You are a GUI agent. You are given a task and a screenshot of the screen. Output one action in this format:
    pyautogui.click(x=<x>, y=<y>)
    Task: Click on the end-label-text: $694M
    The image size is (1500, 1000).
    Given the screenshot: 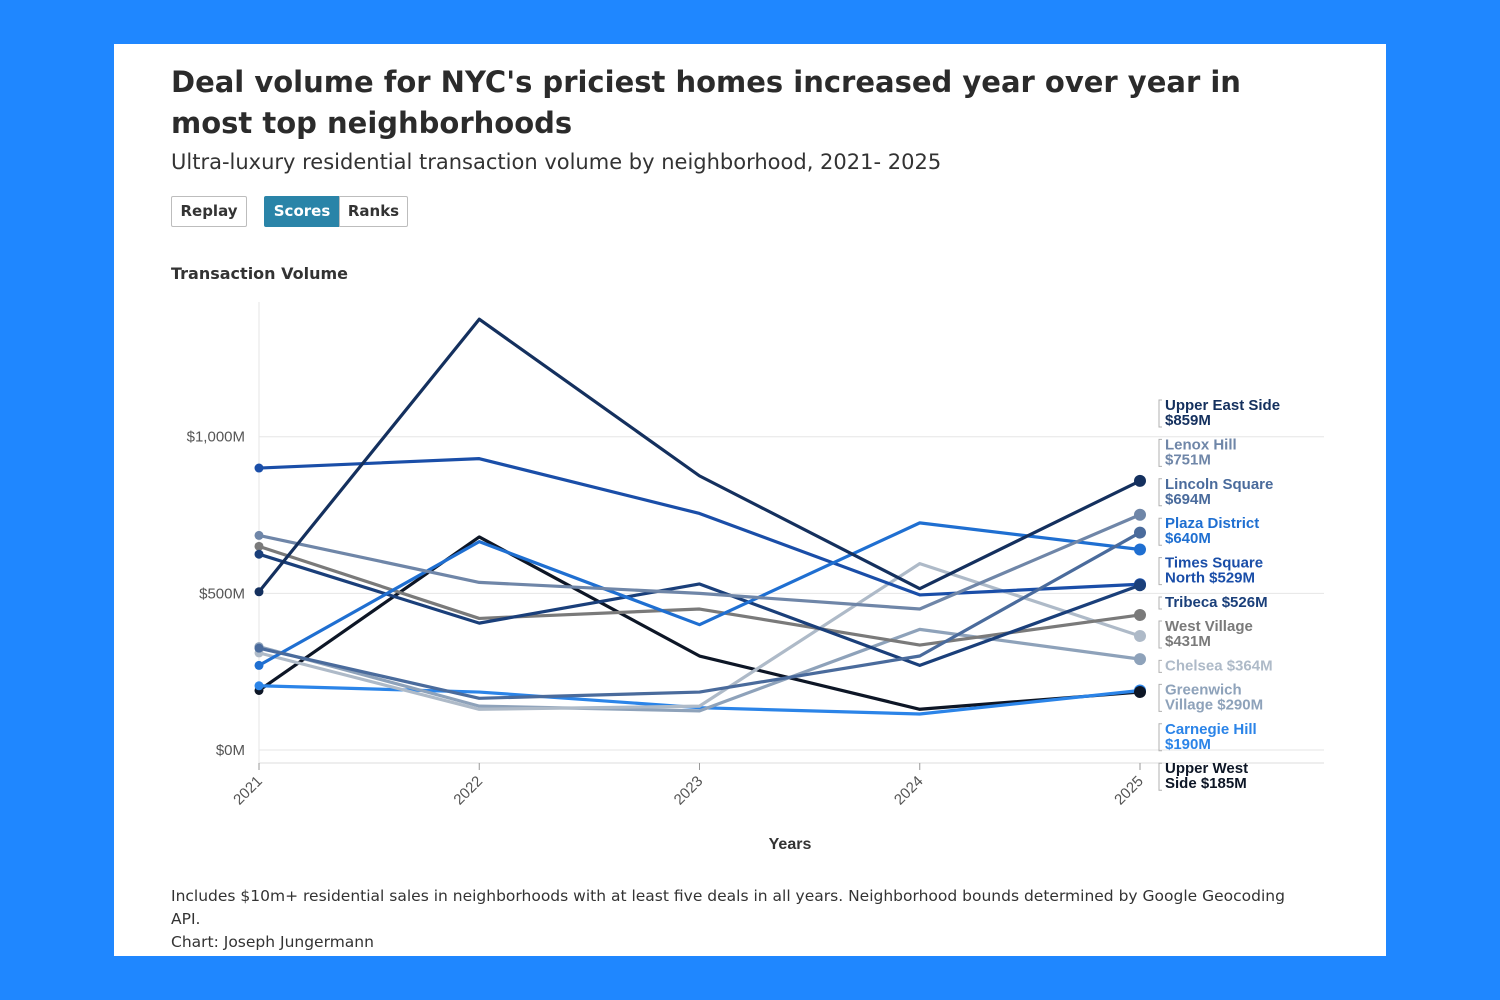 What is the action you would take?
    pyautogui.click(x=1188, y=499)
    